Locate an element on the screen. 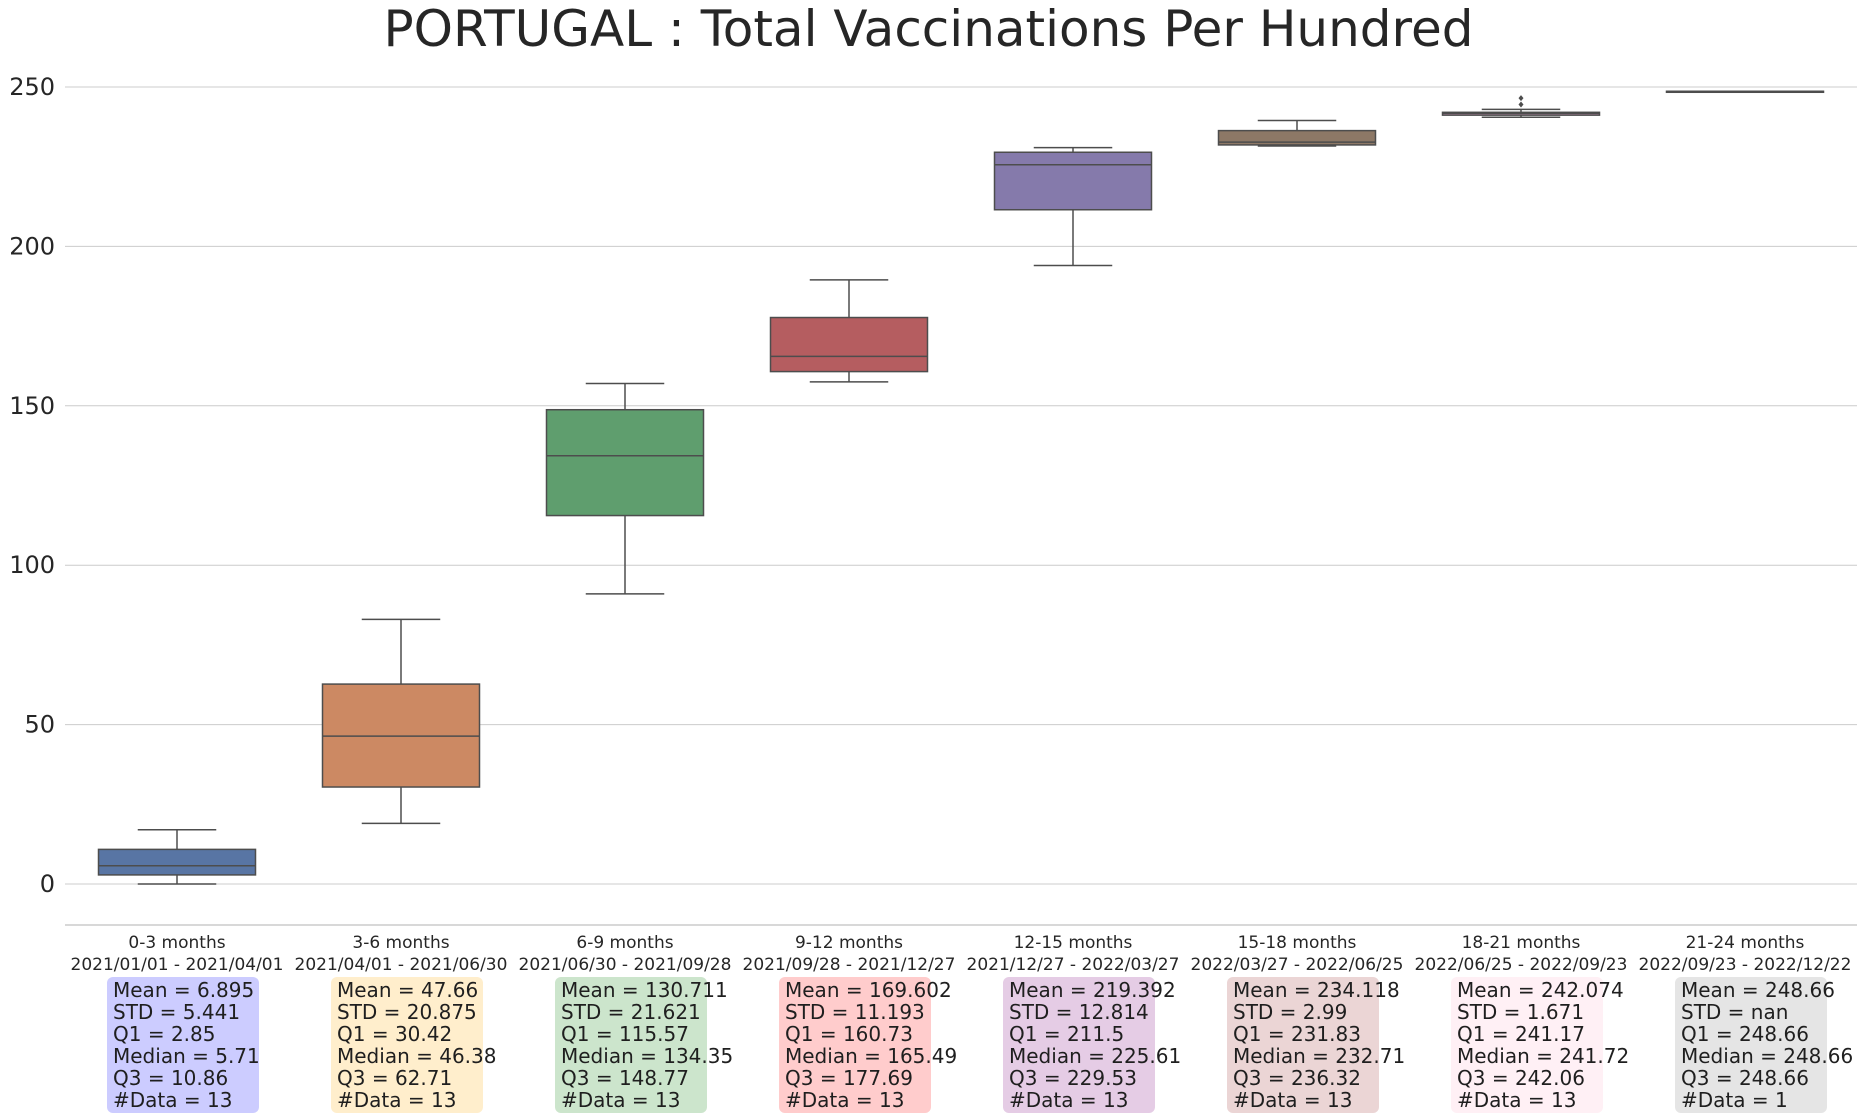 This screenshot has height=1115, width=1857. y-tick-label: 200 is located at coordinates (32, 246).